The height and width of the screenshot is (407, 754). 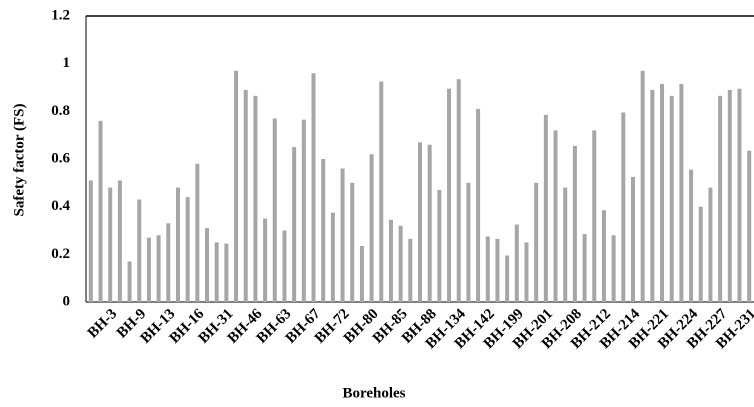 What do you see at coordinates (67, 63) in the screenshot?
I see `y-tick-label: 1` at bounding box center [67, 63].